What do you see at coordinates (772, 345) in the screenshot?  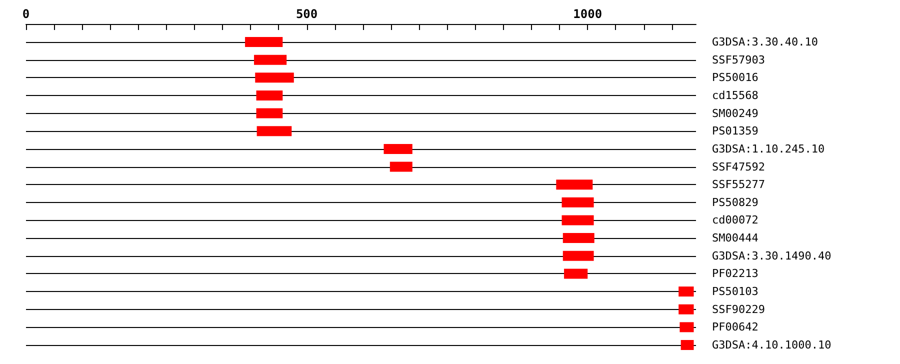 I see `y-tick-label: G3DSA:4.10.1000.10` at bounding box center [772, 345].